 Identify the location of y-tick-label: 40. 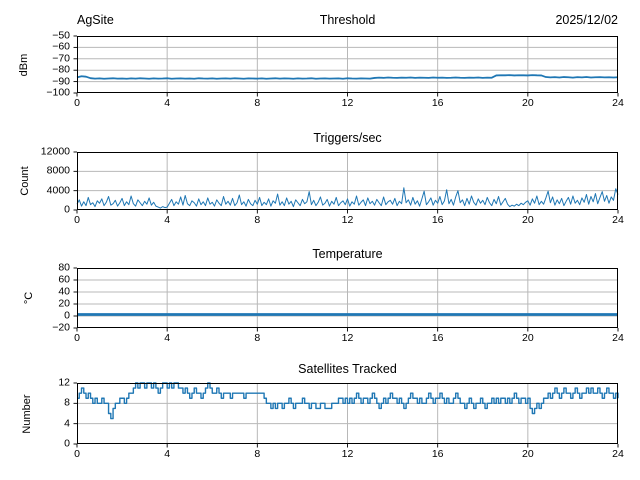
(64, 291).